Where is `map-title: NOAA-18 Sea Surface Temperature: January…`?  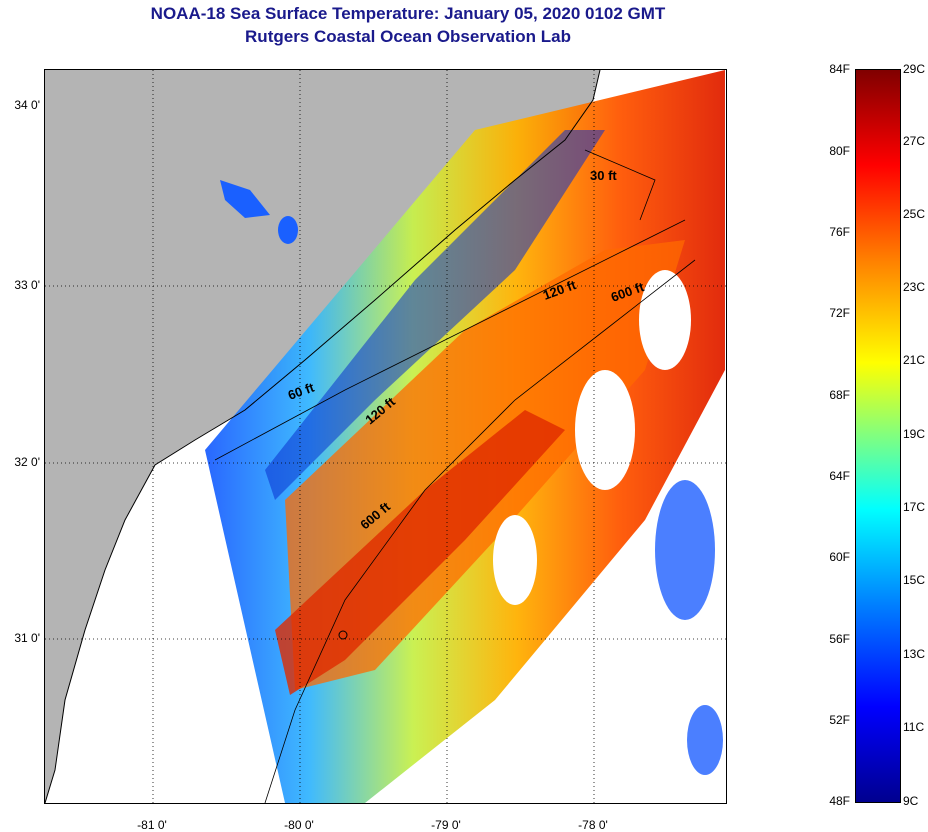
map-title: NOAA-18 Sea Surface Temperature: January… is located at coordinates (408, 13).